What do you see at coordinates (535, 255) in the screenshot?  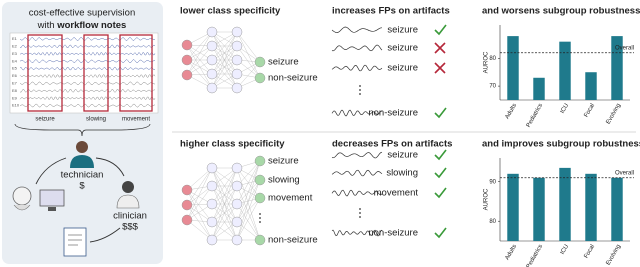 I see `x-tick-label: Pediatrics` at bounding box center [535, 255].